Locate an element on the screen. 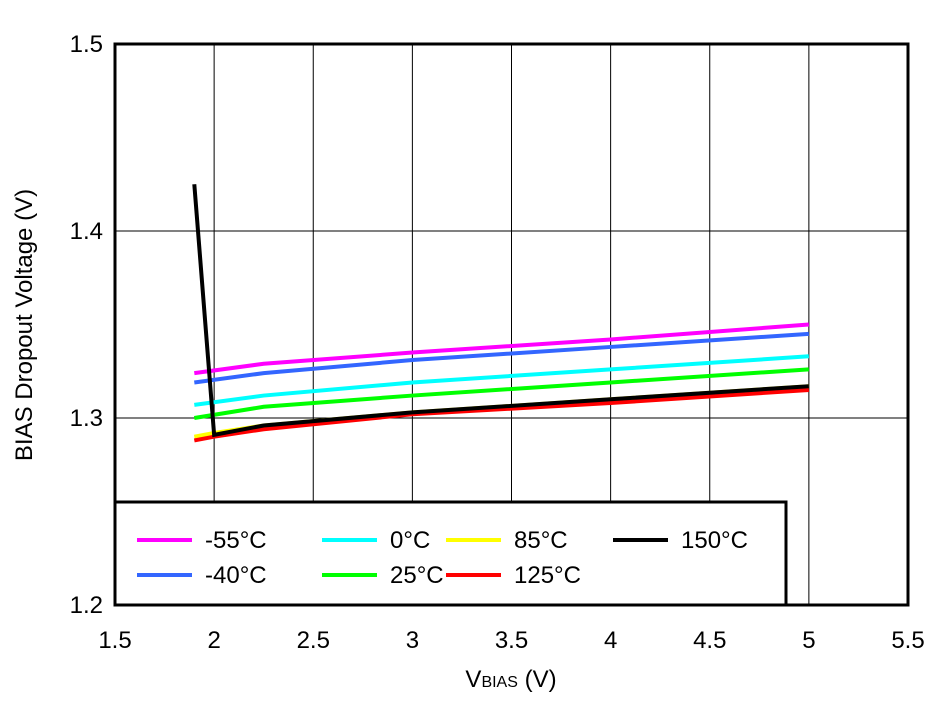 The height and width of the screenshot is (701, 952). x-axis-label: VBIAS (V) is located at coordinates (510, 679).